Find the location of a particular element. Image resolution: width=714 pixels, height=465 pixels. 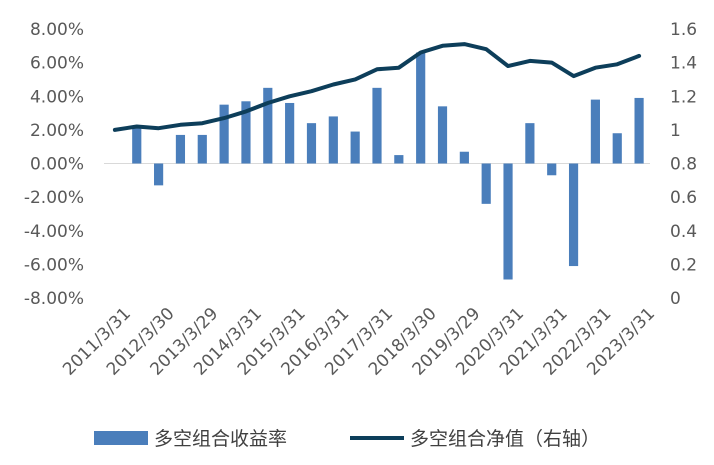

y-left-tick-label: -6.00% is located at coordinates (54, 265).